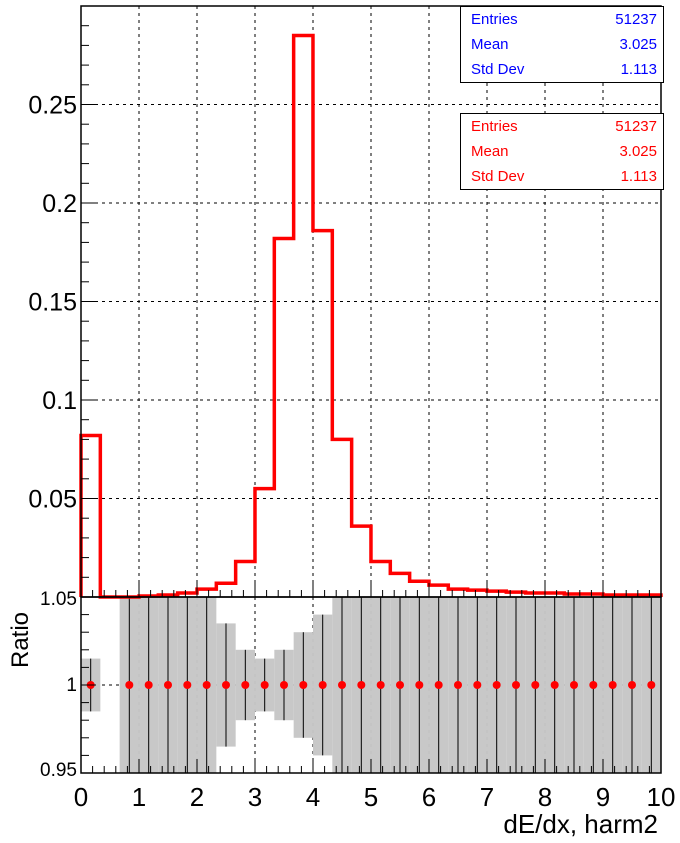 Image resolution: width=680 pixels, height=843 pixels. What do you see at coordinates (661, 797) in the screenshot?
I see `x-tick-label: 10` at bounding box center [661, 797].